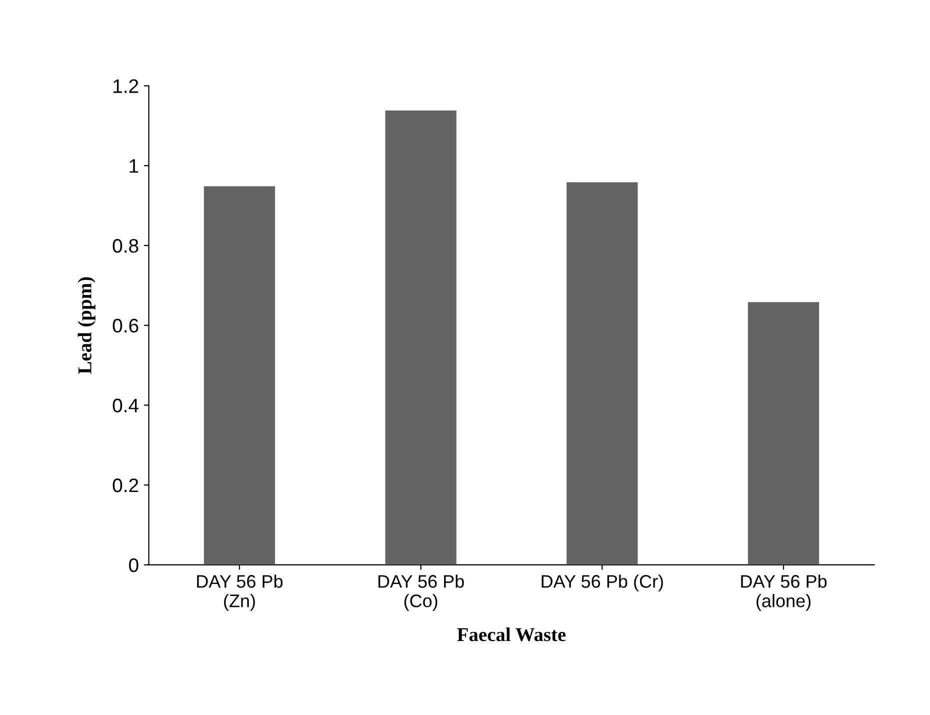 The width and height of the screenshot is (930, 715). Describe the element at coordinates (421, 592) in the screenshot. I see `x-tick-label: DAY 56 Pb (Co)` at that location.